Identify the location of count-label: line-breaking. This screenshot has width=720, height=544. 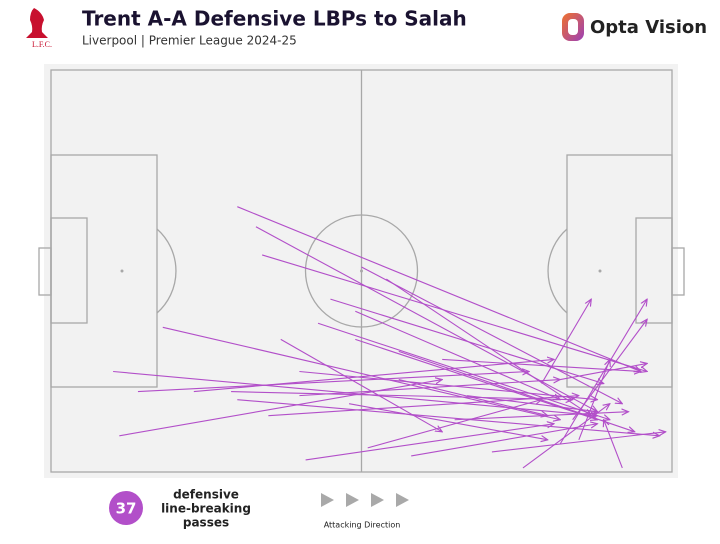
(206, 509).